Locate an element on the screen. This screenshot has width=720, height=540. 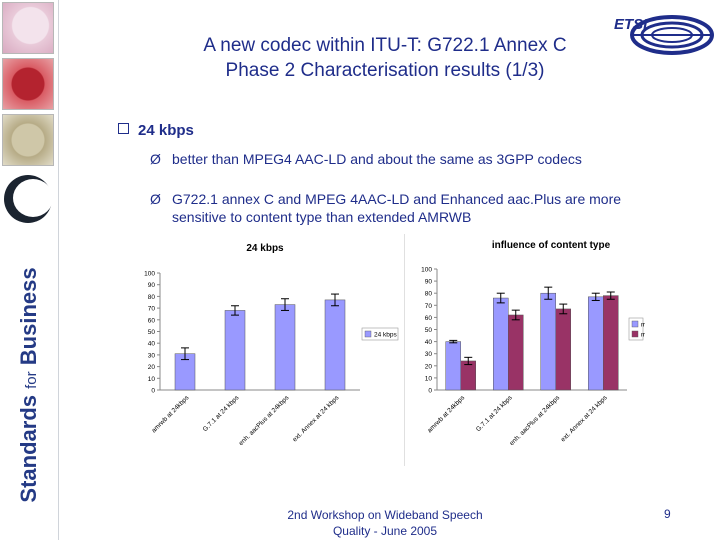
chart-title: 24 kbps is located at coordinates (265, 248).